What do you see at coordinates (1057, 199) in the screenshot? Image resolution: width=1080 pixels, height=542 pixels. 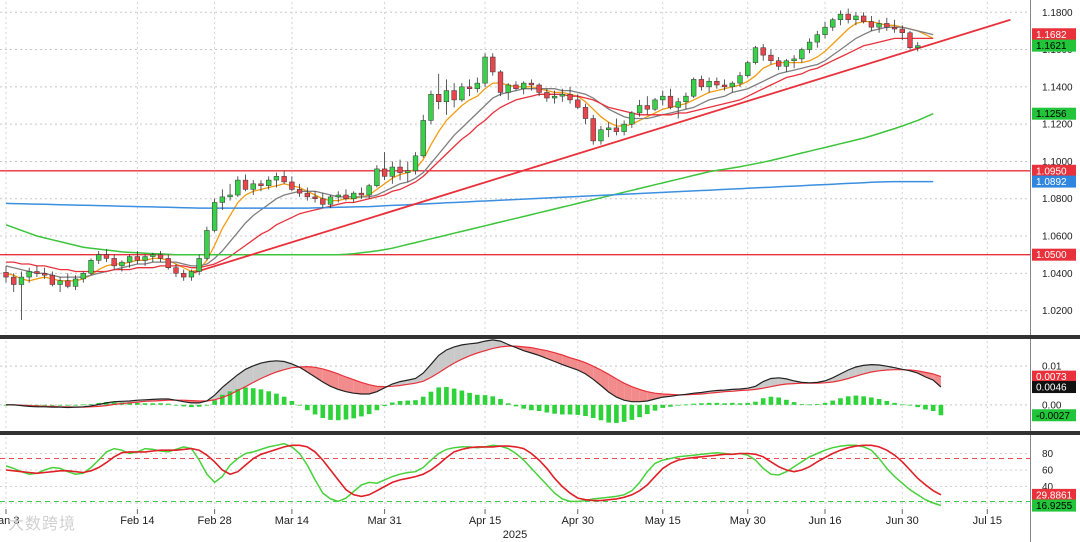 I see `price-tick-label: 1.0800` at bounding box center [1057, 199].